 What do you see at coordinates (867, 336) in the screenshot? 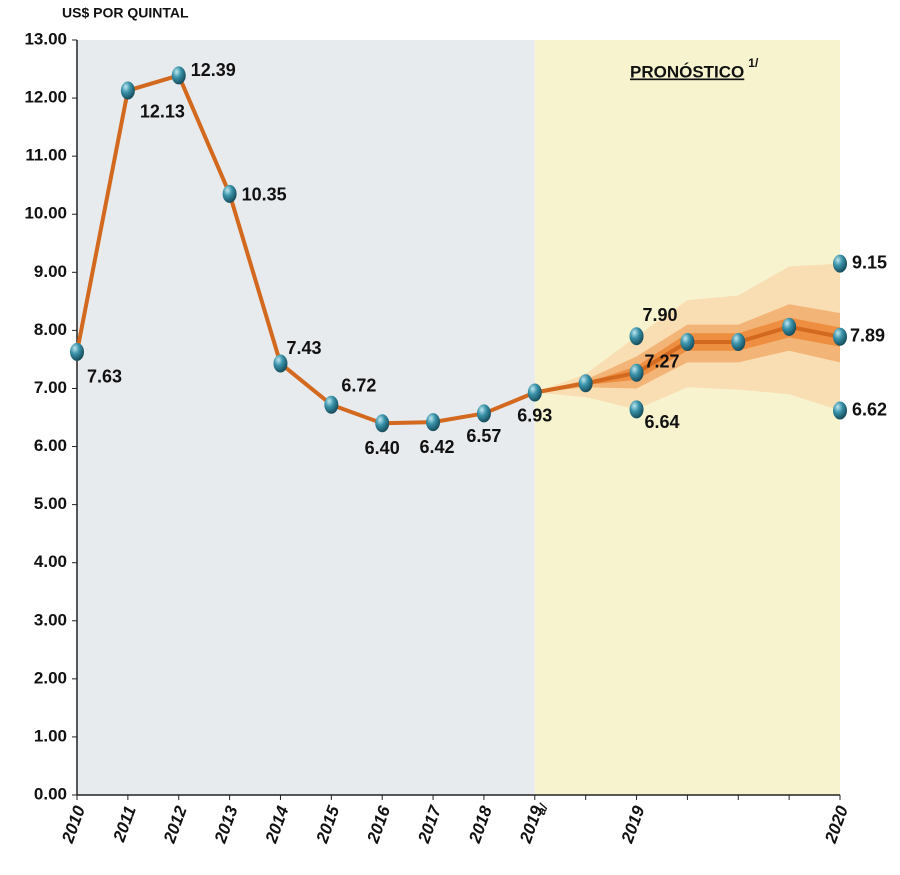
I see `data-label: 7.89` at bounding box center [867, 336].